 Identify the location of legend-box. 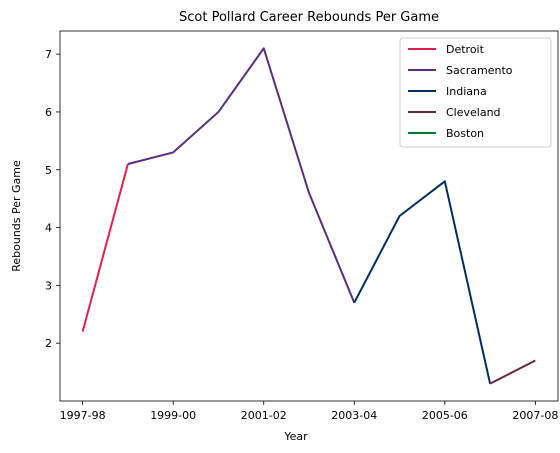
(475, 92).